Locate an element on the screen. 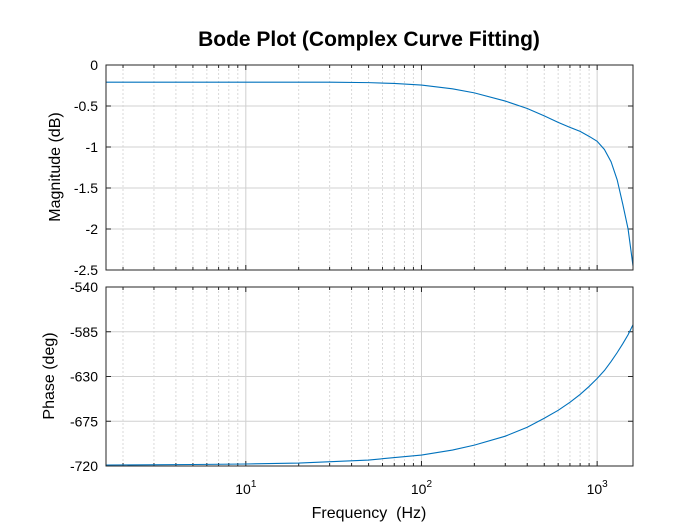  phase-y-tick-label: -540 is located at coordinates (84, 287).